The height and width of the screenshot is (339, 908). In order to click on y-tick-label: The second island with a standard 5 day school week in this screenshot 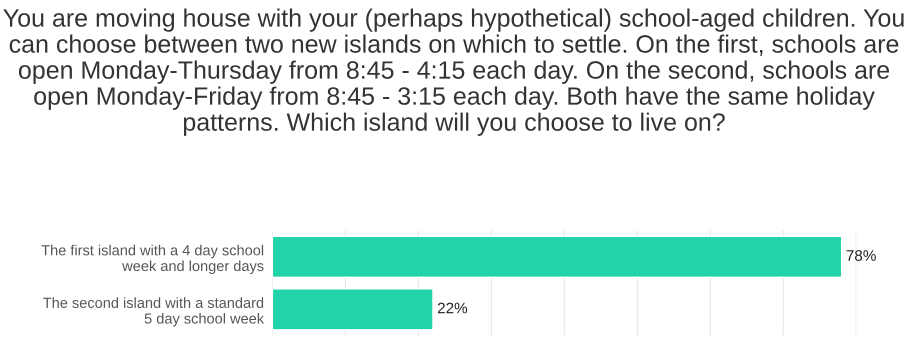, I will do `click(153, 312)`.